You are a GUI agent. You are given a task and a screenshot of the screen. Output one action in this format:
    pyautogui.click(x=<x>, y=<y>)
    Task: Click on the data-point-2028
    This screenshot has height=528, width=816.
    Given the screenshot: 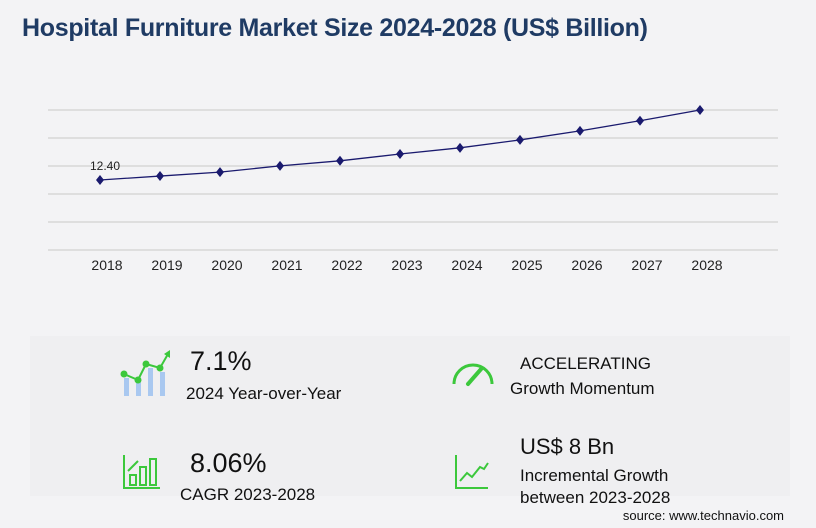 What is the action you would take?
    pyautogui.click(x=700, y=110)
    